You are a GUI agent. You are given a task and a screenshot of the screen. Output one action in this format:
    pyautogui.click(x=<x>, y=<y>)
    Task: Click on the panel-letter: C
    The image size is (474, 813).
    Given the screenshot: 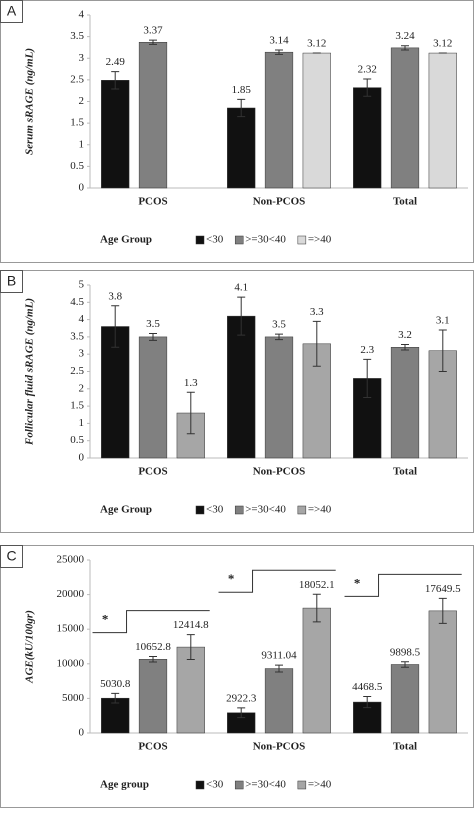 What is the action you would take?
    pyautogui.click(x=11, y=556)
    